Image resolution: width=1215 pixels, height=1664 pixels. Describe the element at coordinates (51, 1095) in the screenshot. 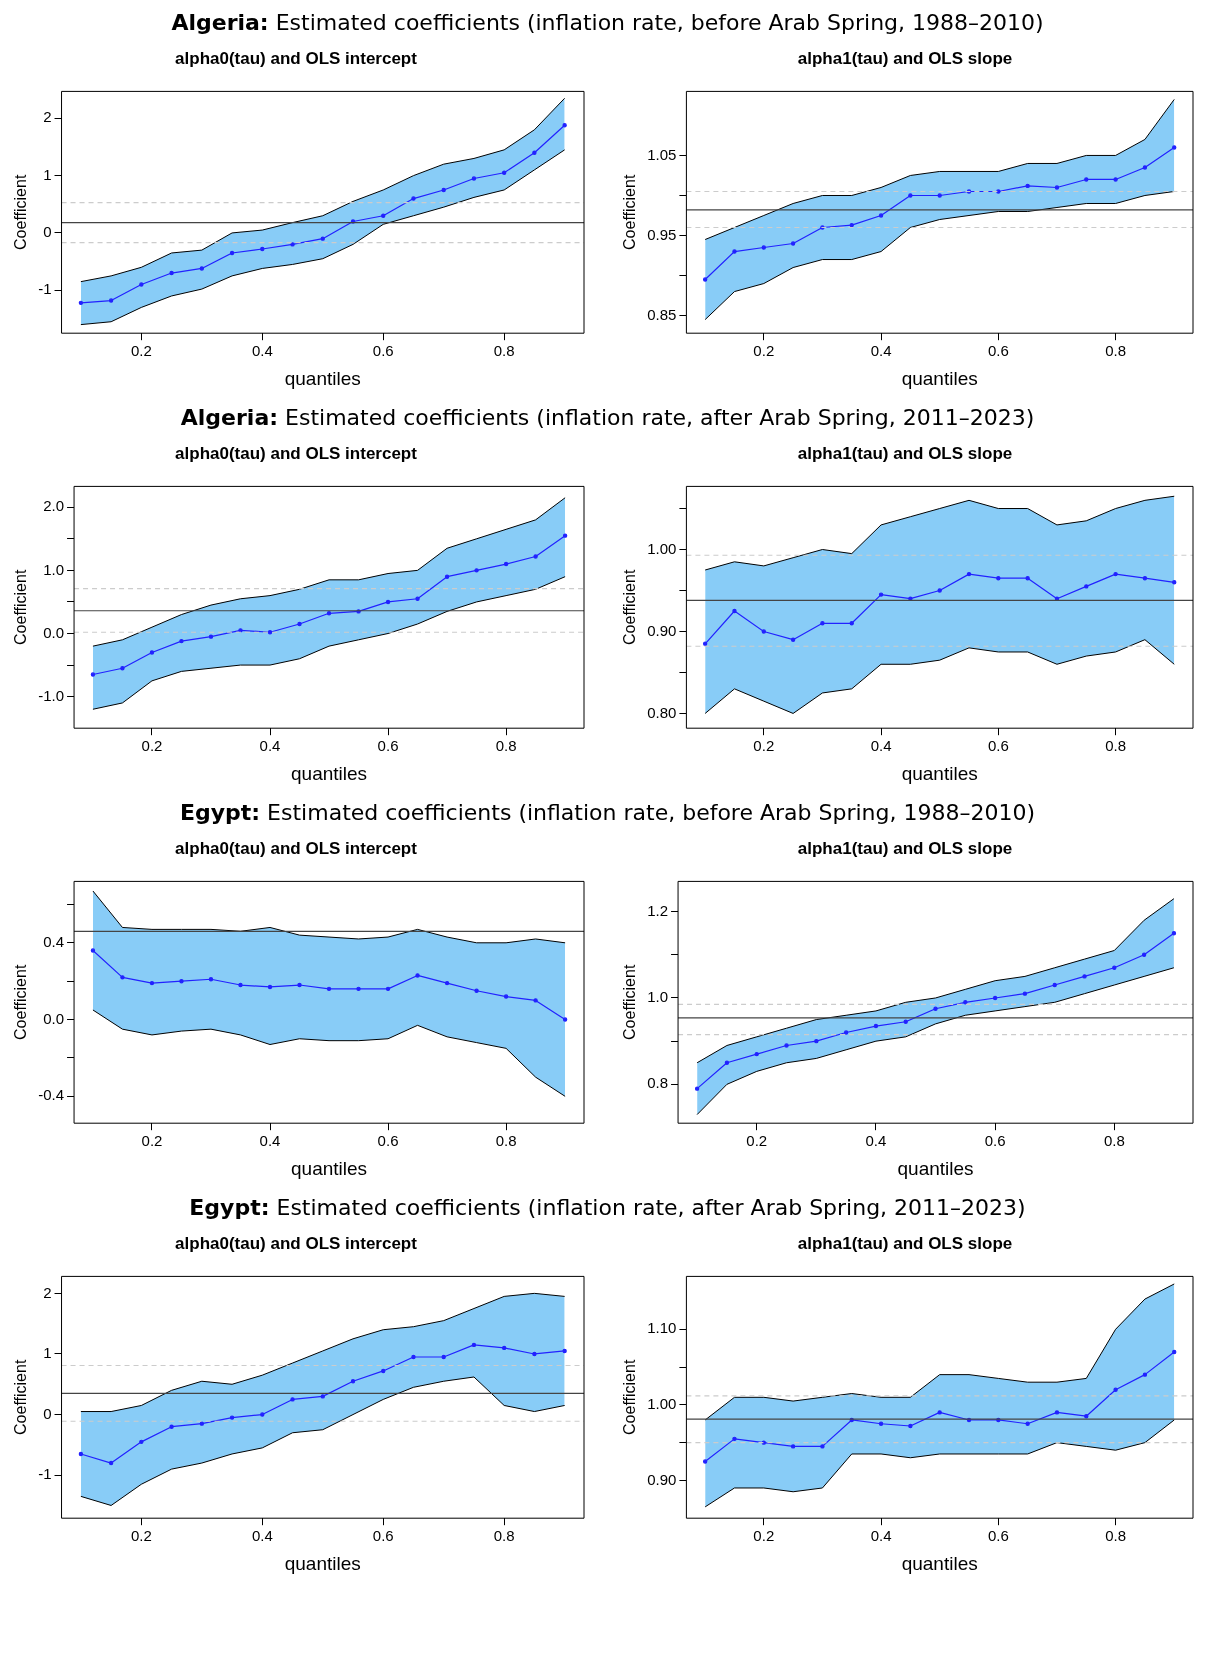

I see `y-tick-label: -0.4` at that location.